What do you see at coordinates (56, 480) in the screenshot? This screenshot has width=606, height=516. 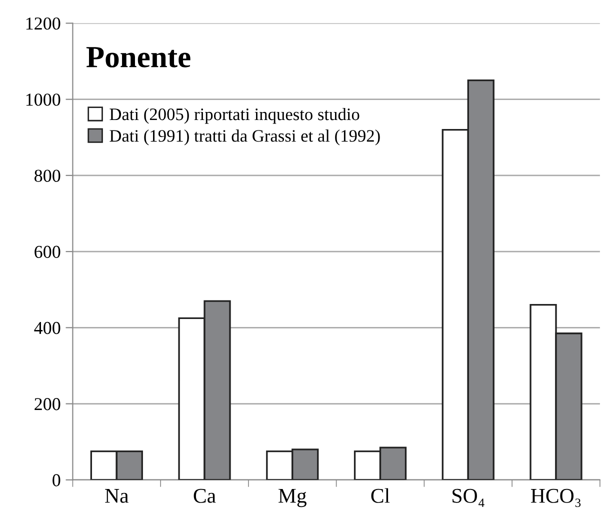 I see `y-tick-label: 0` at bounding box center [56, 480].